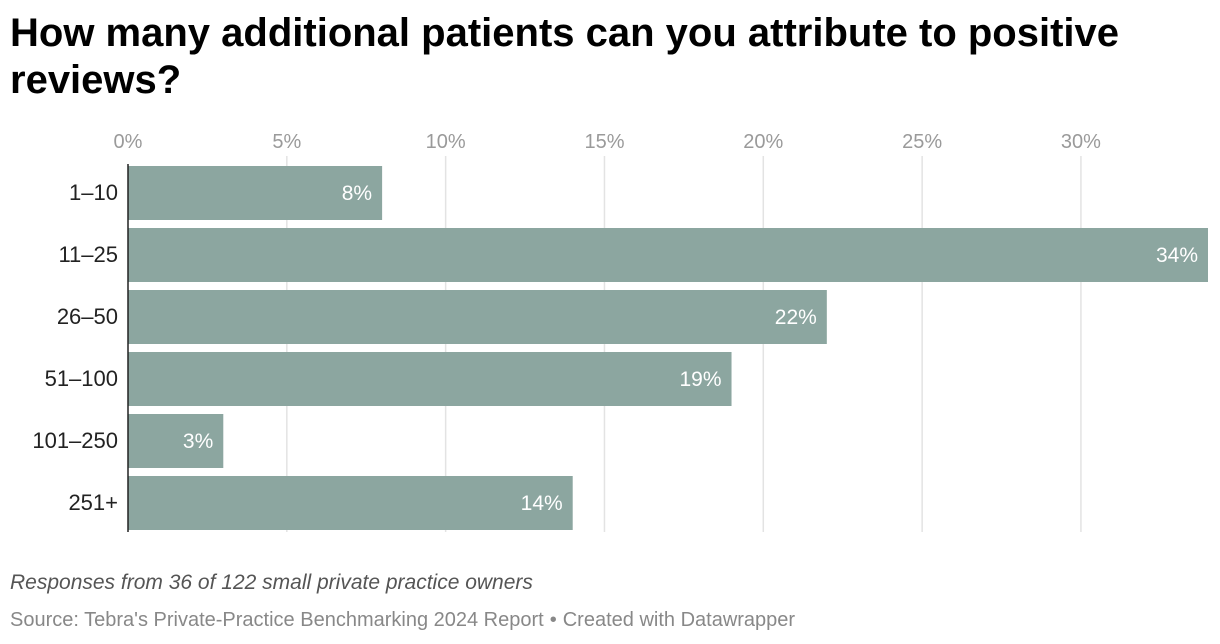 The image size is (1220, 644). I want to click on credit-text: Created with Datawrapper, so click(679, 620).